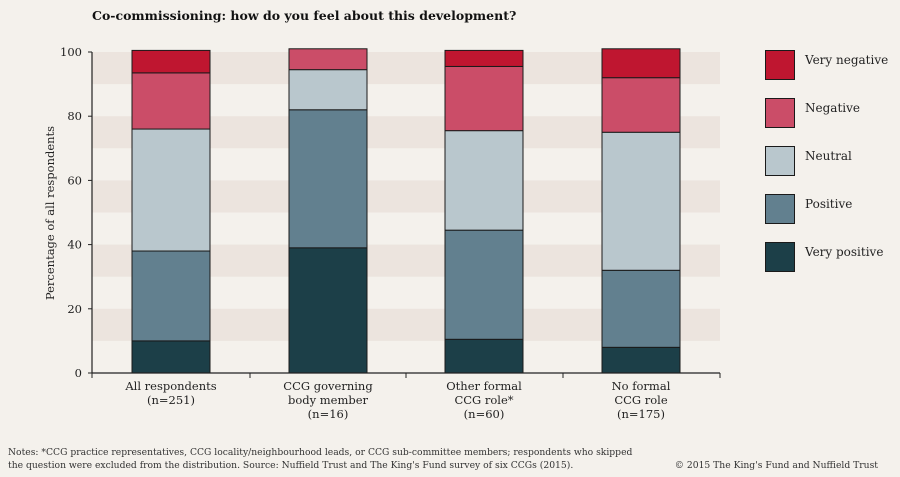 This screenshot has width=900, height=477. I want to click on x-tick-label: CCG governing, so click(328, 386).